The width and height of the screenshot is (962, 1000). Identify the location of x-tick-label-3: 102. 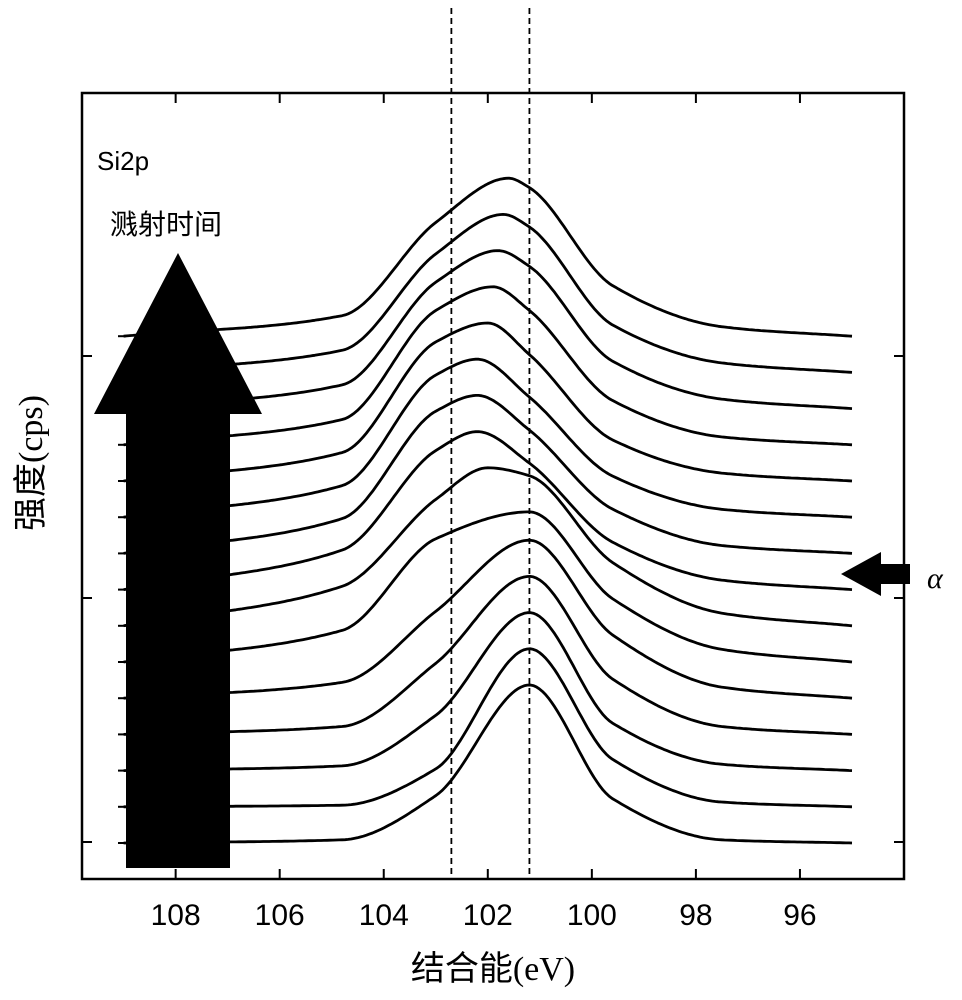
(488, 915).